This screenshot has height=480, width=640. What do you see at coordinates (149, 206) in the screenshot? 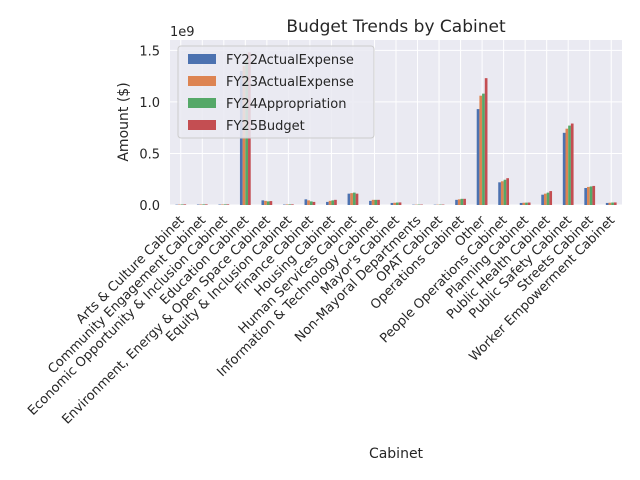
I see `y-tick-label: 0.0` at bounding box center [149, 206].